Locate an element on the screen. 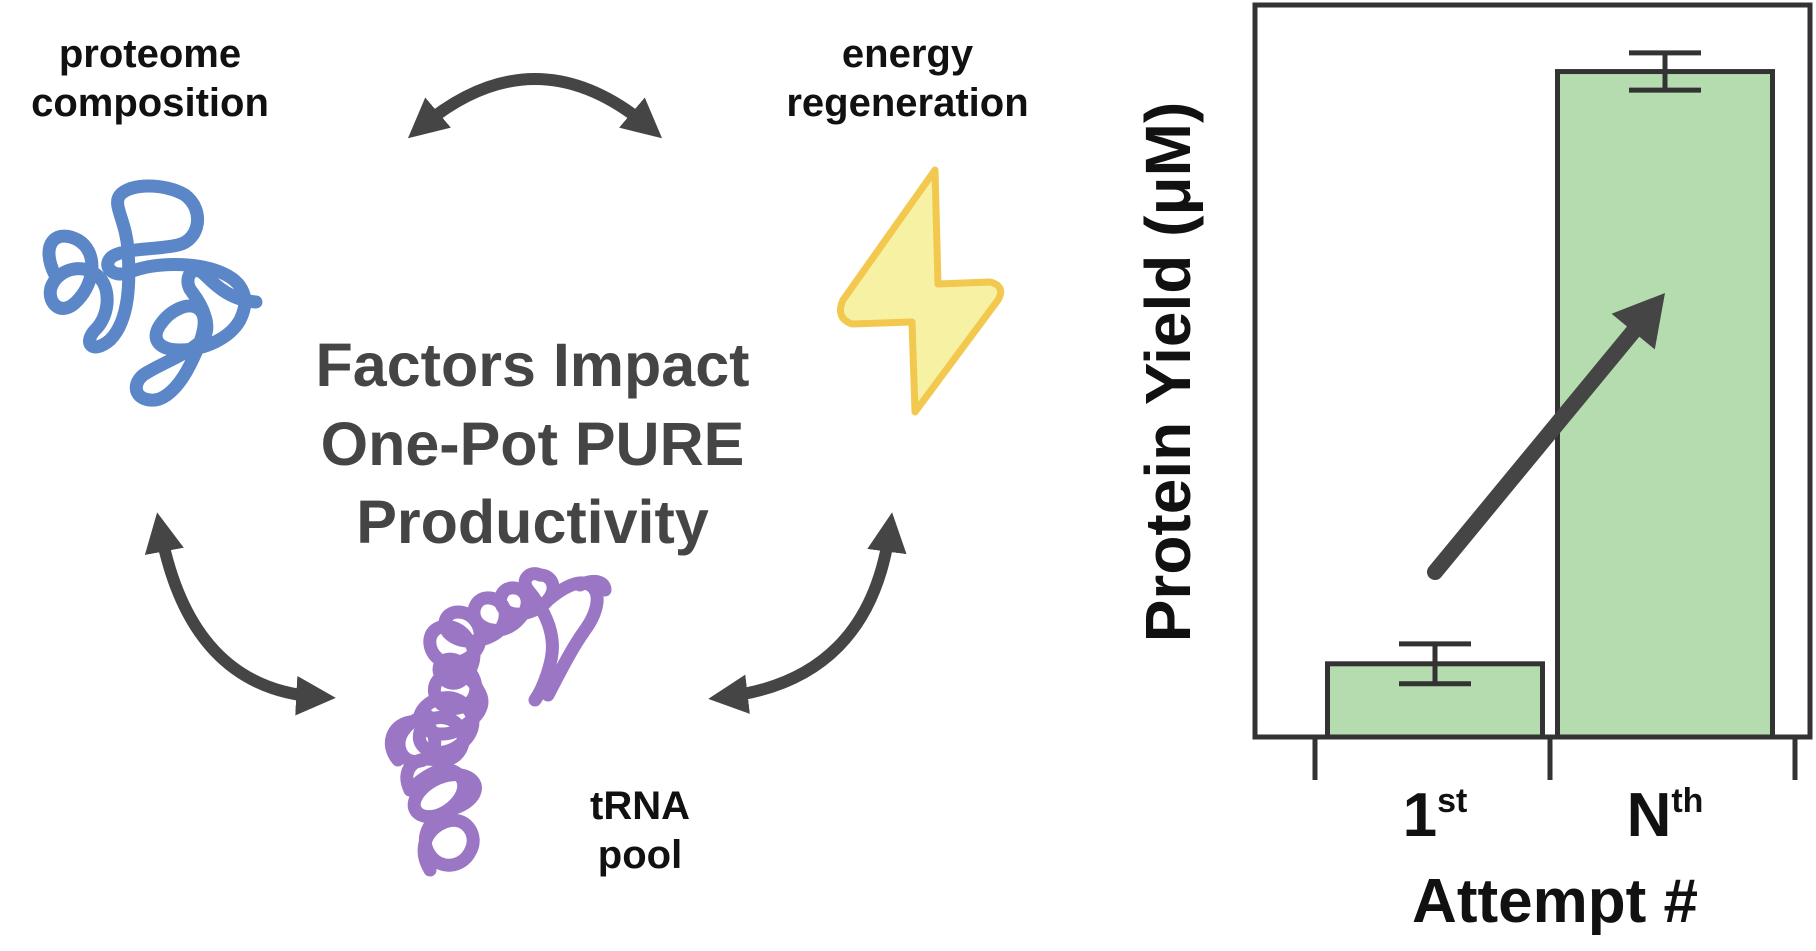 This screenshot has height=951, width=1816. center-title-line2: One-Pot PURE is located at coordinates (532, 443).